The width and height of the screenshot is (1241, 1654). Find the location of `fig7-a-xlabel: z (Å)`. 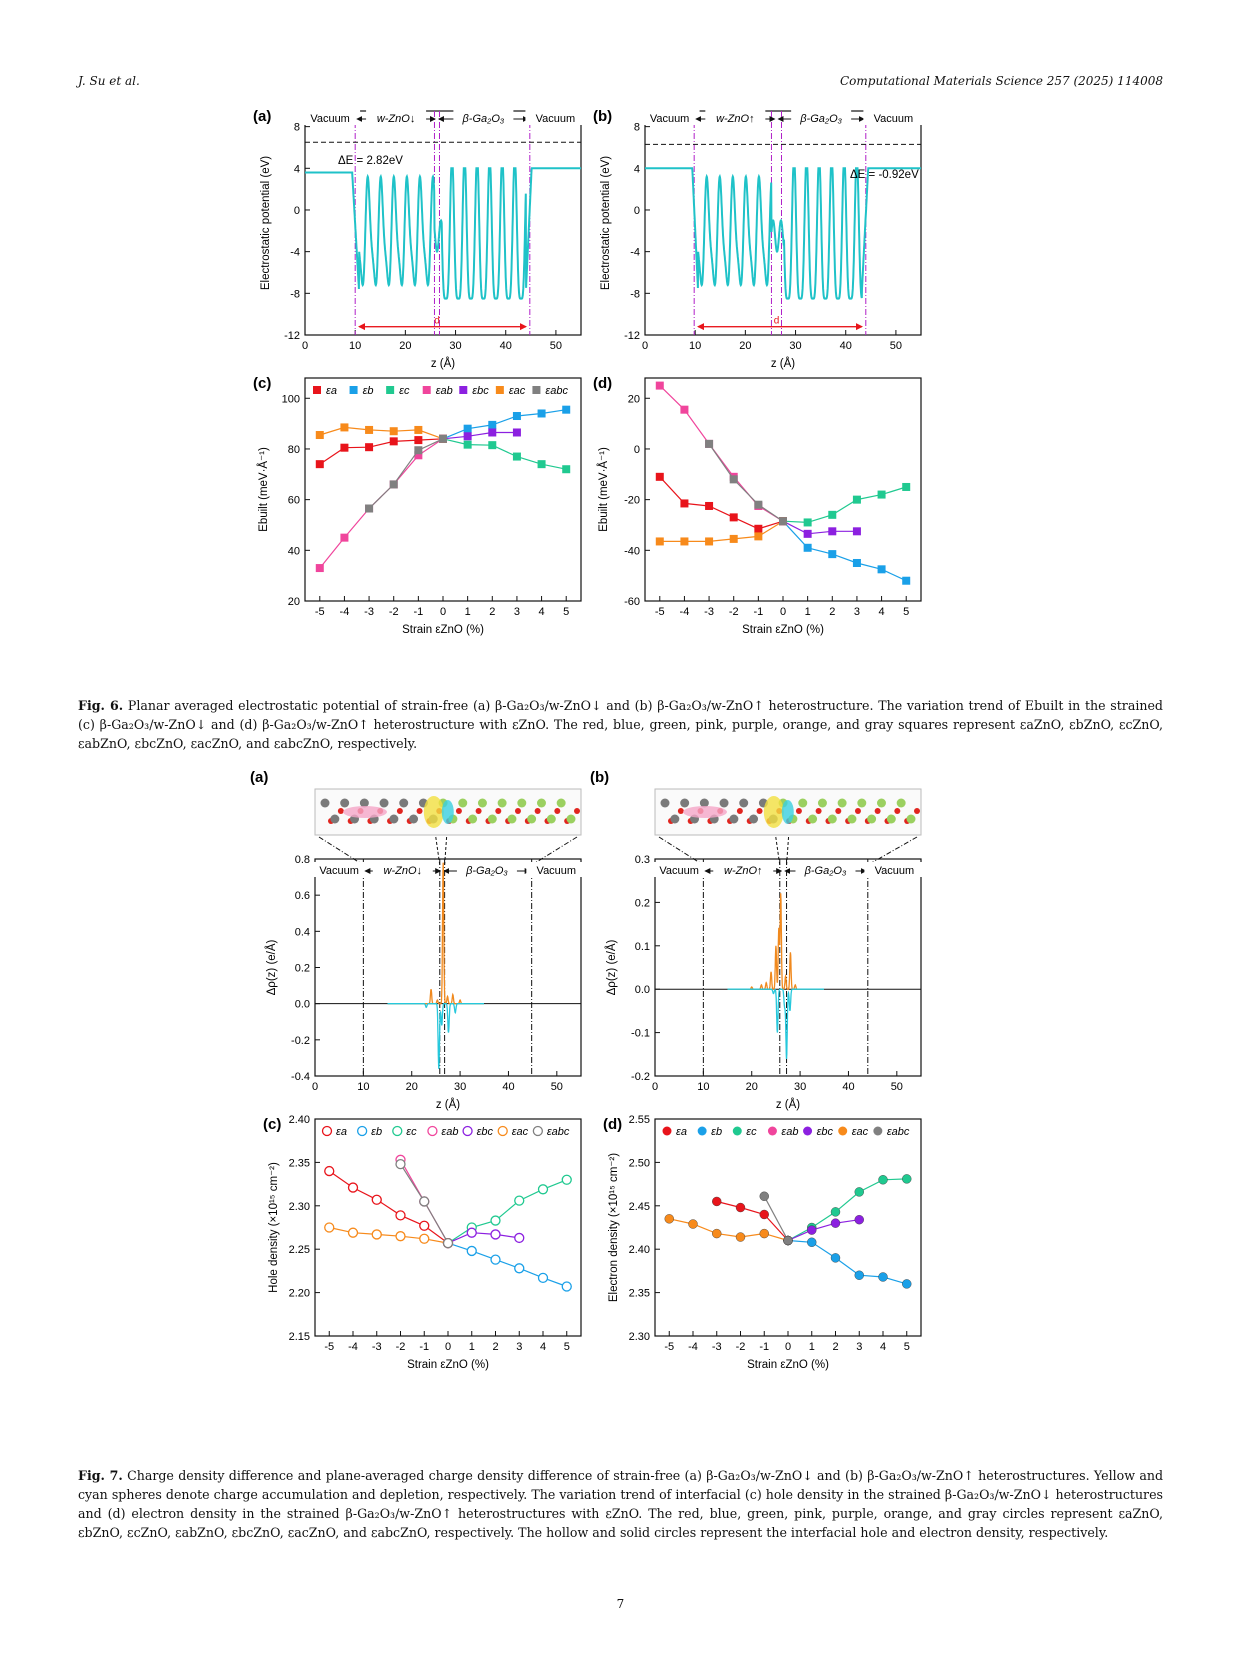

fig7-a-xlabel: z (Å) is located at coordinates (448, 1104).